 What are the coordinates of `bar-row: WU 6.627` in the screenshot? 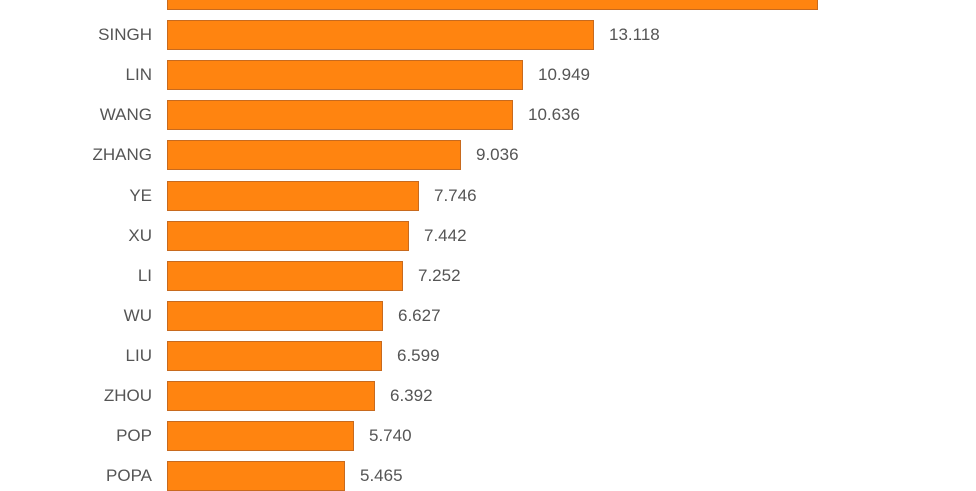 It's located at (488, 315).